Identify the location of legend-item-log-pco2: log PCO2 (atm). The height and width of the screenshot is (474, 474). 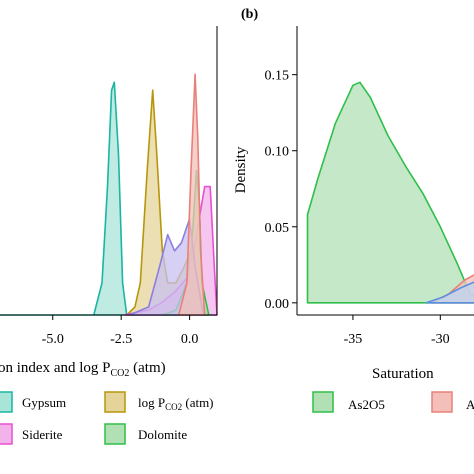
(159, 402).